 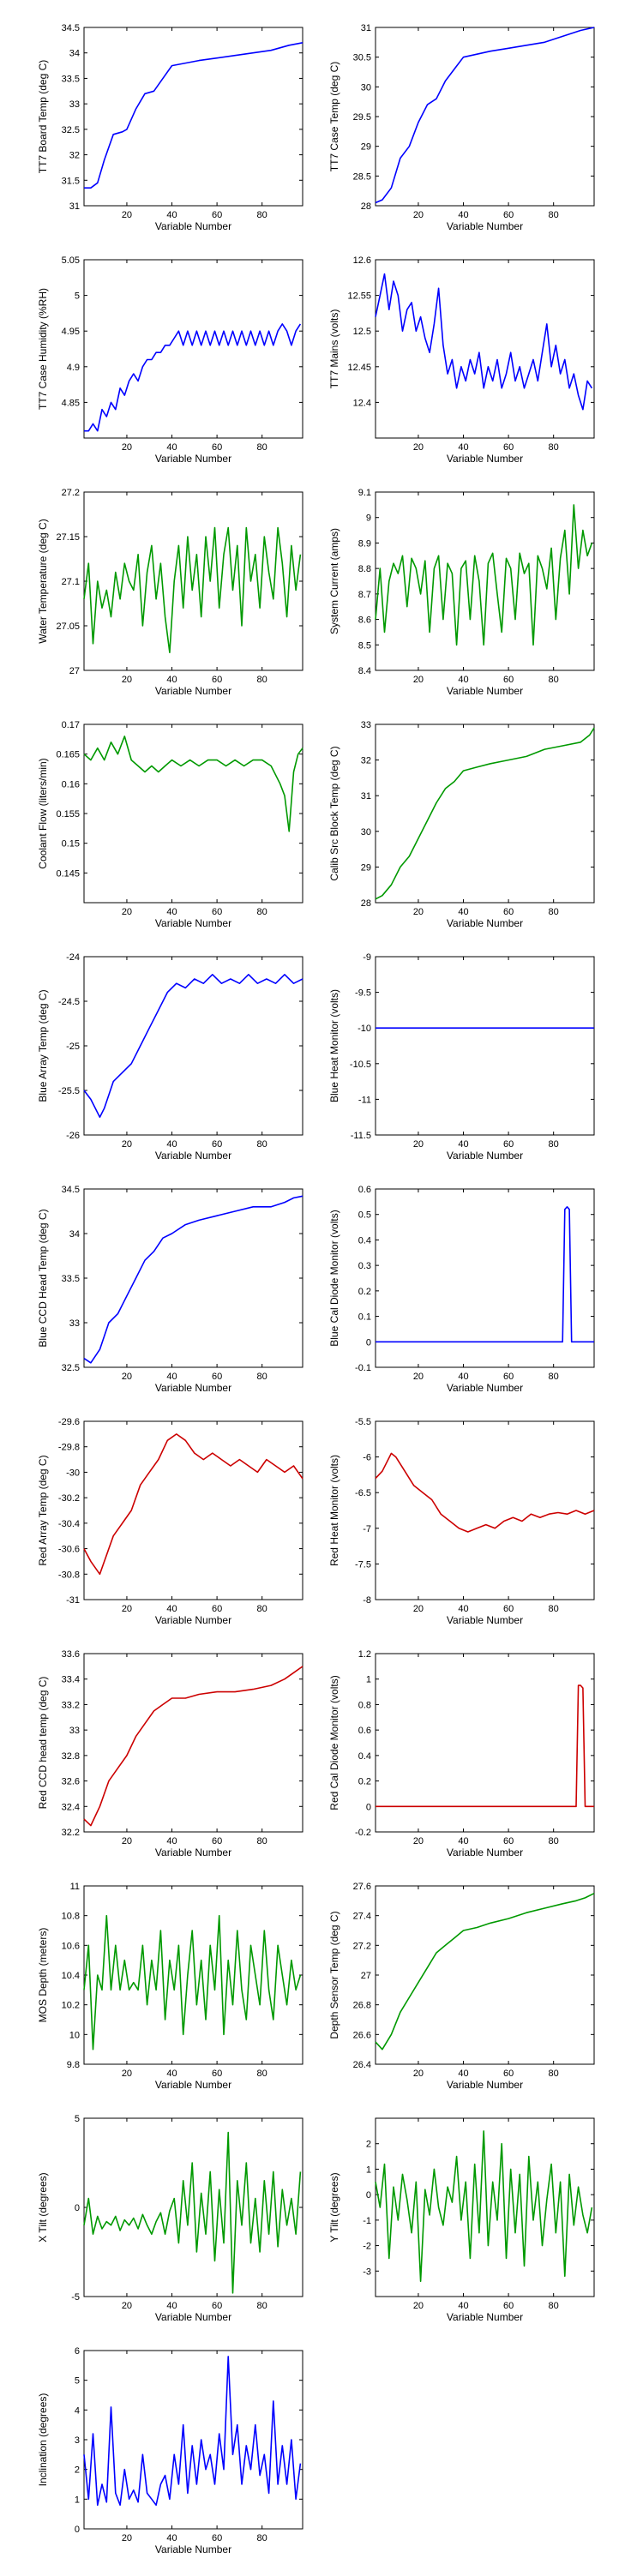 What do you see at coordinates (77, 2500) in the screenshot?
I see `y-tick-label: 1` at bounding box center [77, 2500].